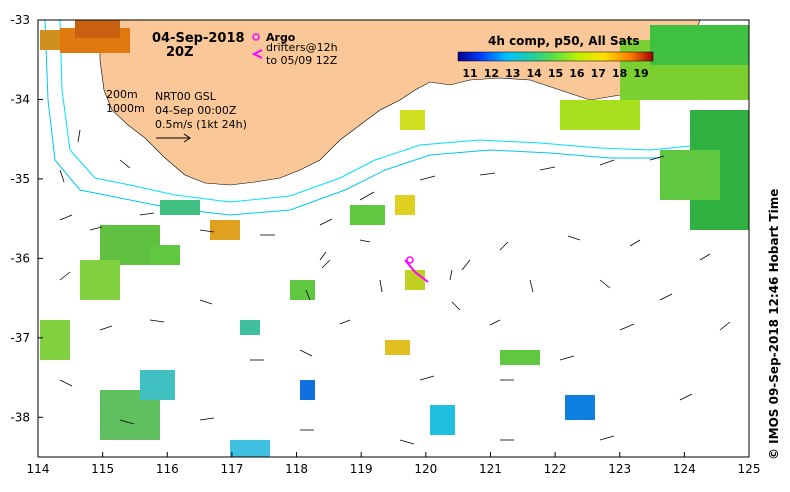  I want to click on colorbar-tick-label: 16, so click(577, 73).